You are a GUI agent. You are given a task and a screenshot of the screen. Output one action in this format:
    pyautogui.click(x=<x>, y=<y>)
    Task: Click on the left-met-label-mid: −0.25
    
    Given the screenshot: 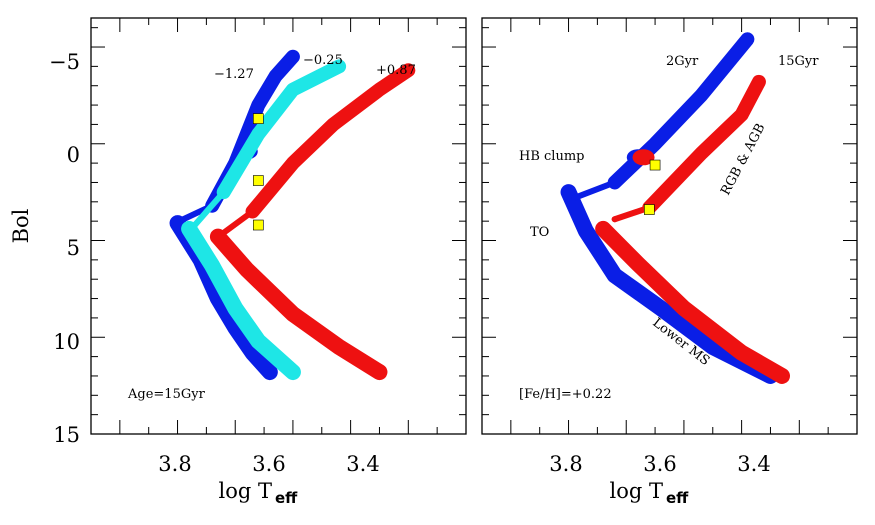 What is the action you would take?
    pyautogui.click(x=323, y=60)
    